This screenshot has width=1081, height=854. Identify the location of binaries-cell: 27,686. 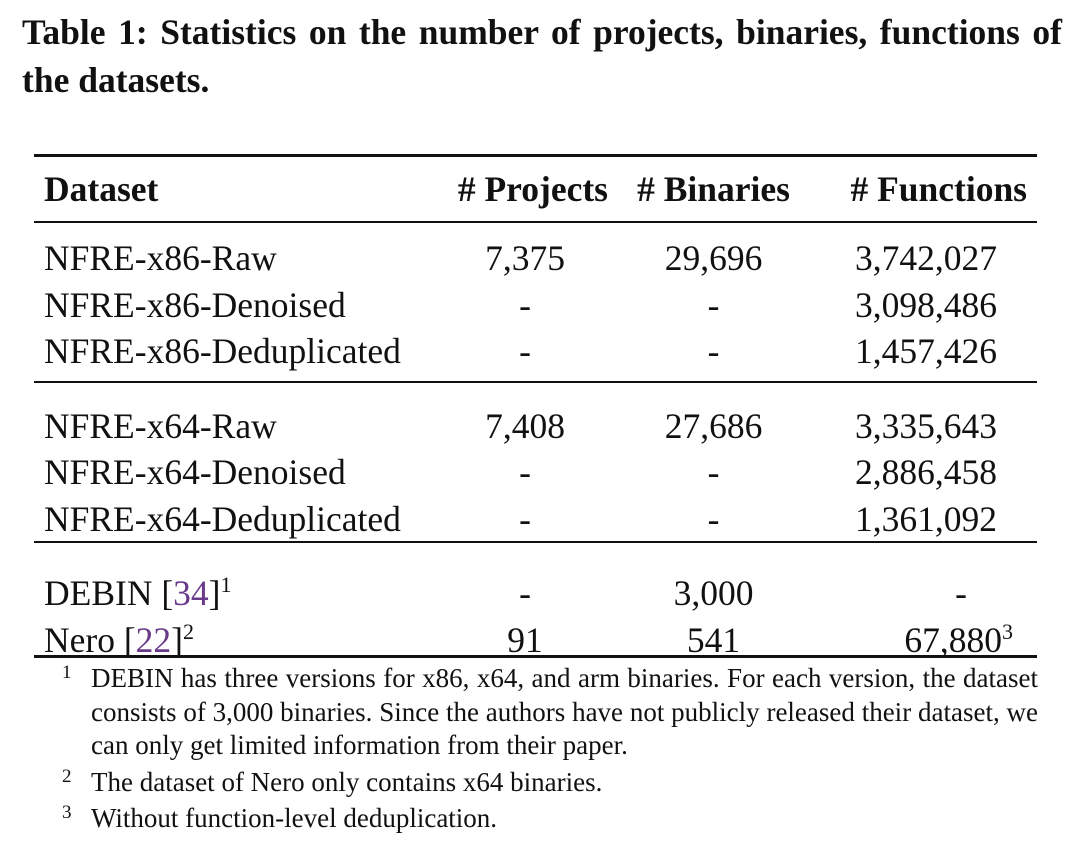
(713, 425).